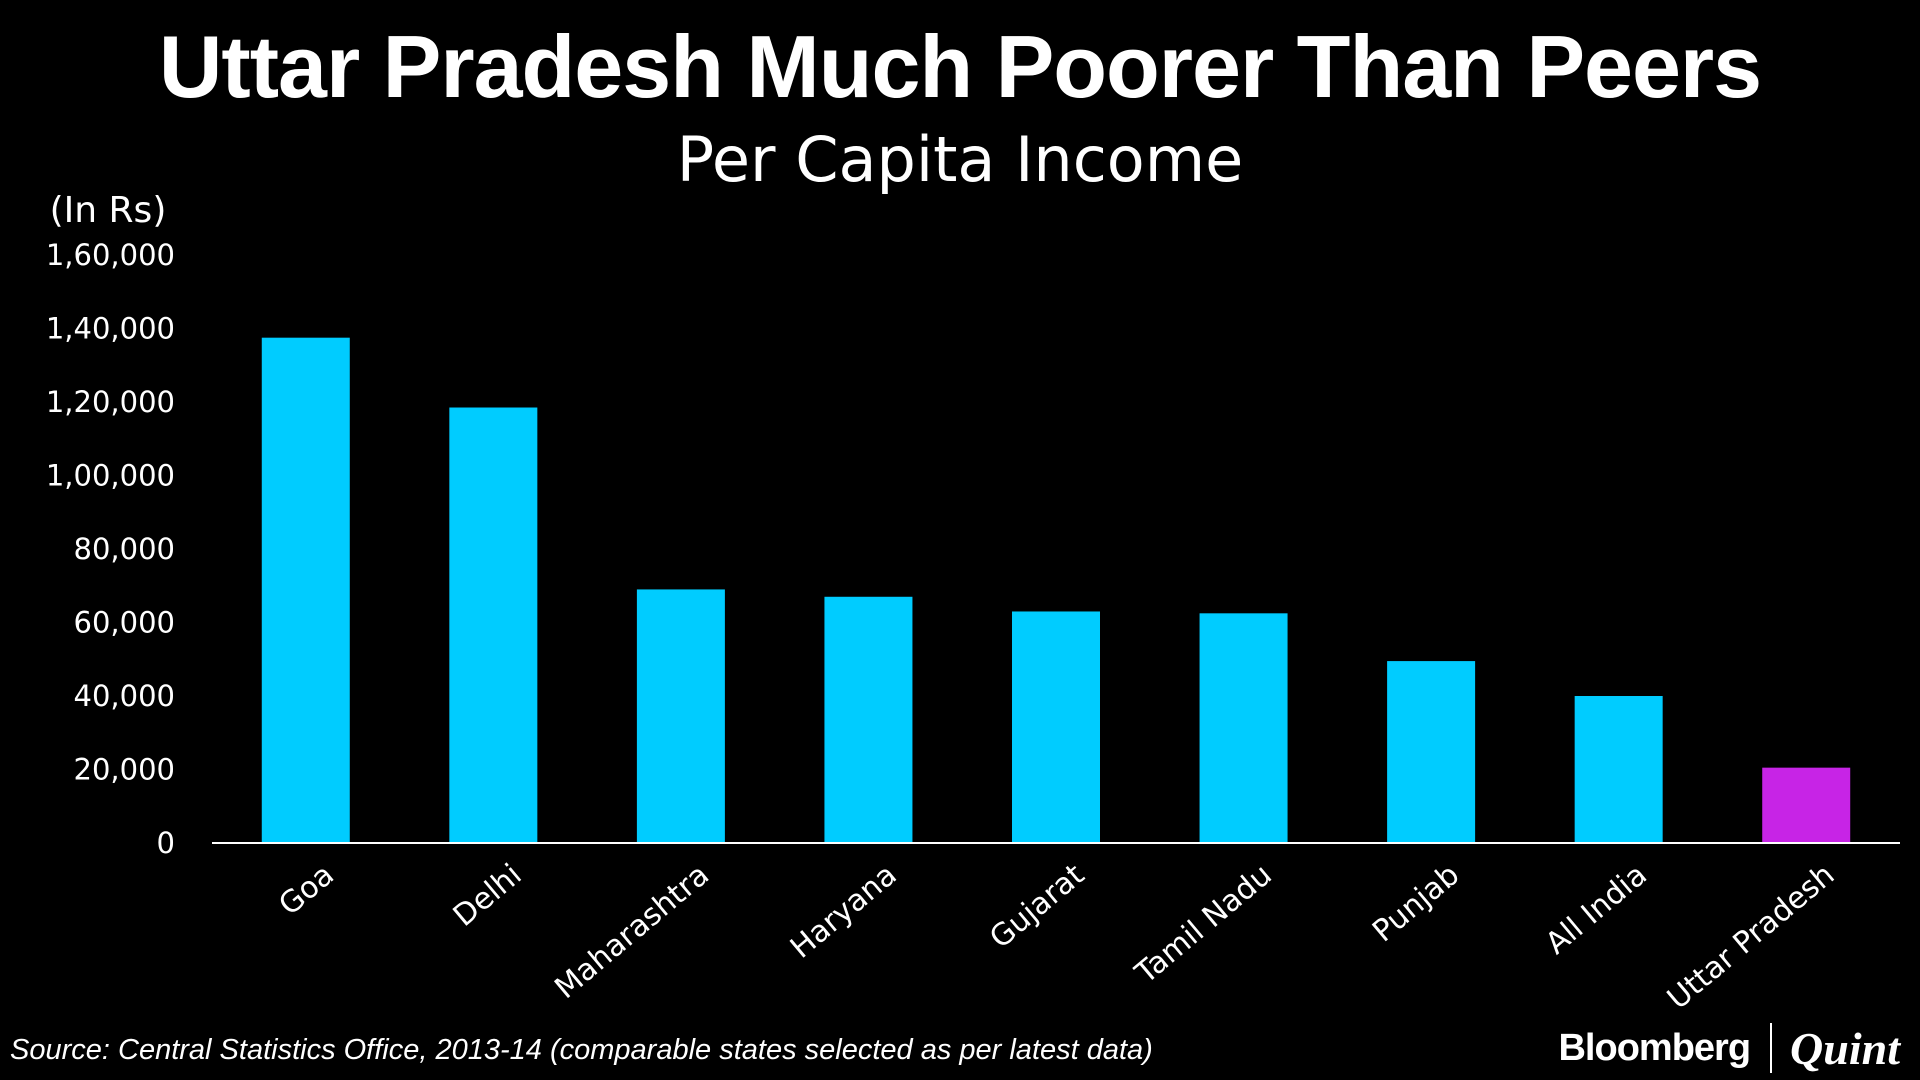  What do you see at coordinates (166, 843) in the screenshot?
I see `y-tick-label: 0` at bounding box center [166, 843].